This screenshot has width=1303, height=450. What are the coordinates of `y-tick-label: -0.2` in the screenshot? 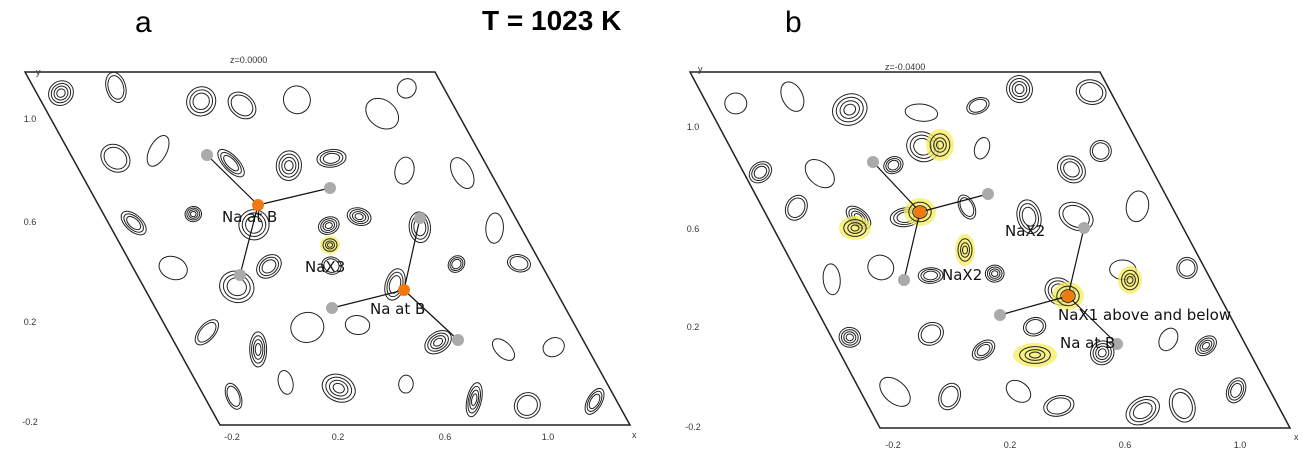 It's located at (693, 427).